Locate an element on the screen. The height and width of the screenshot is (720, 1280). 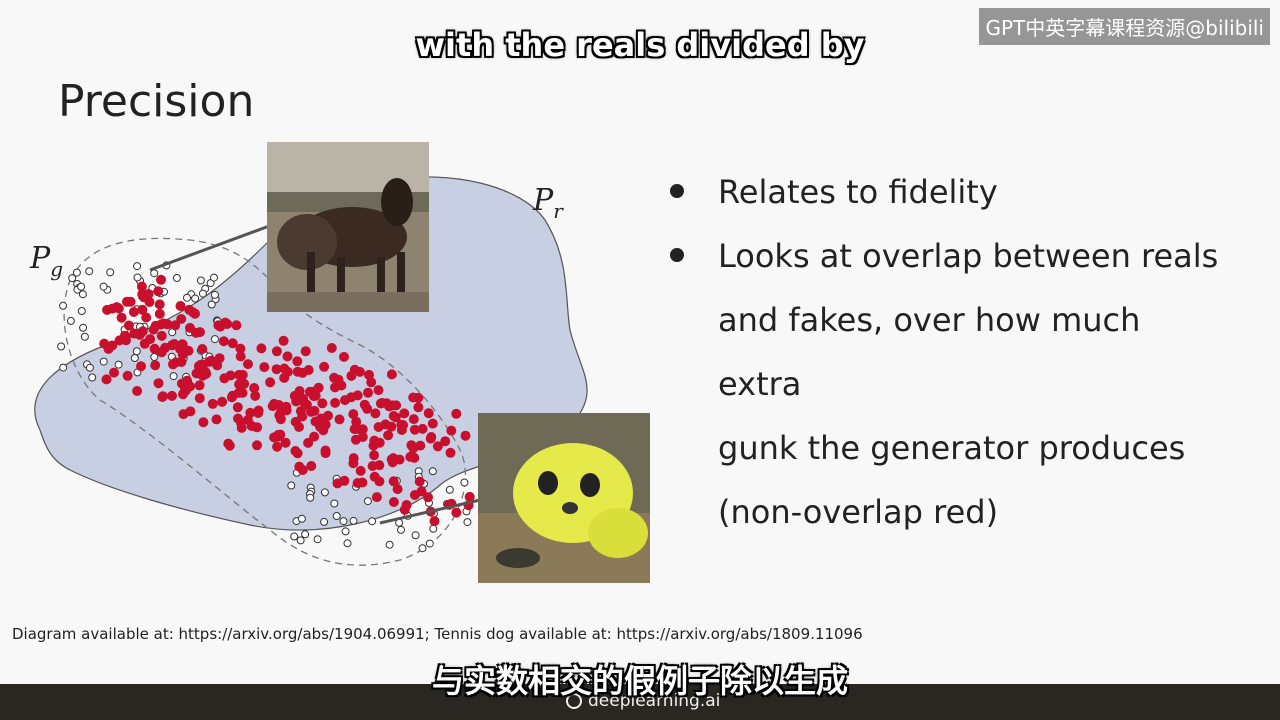
subtitle-chinese: 与实数相交的假例子除以生成 is located at coordinates (639, 681).